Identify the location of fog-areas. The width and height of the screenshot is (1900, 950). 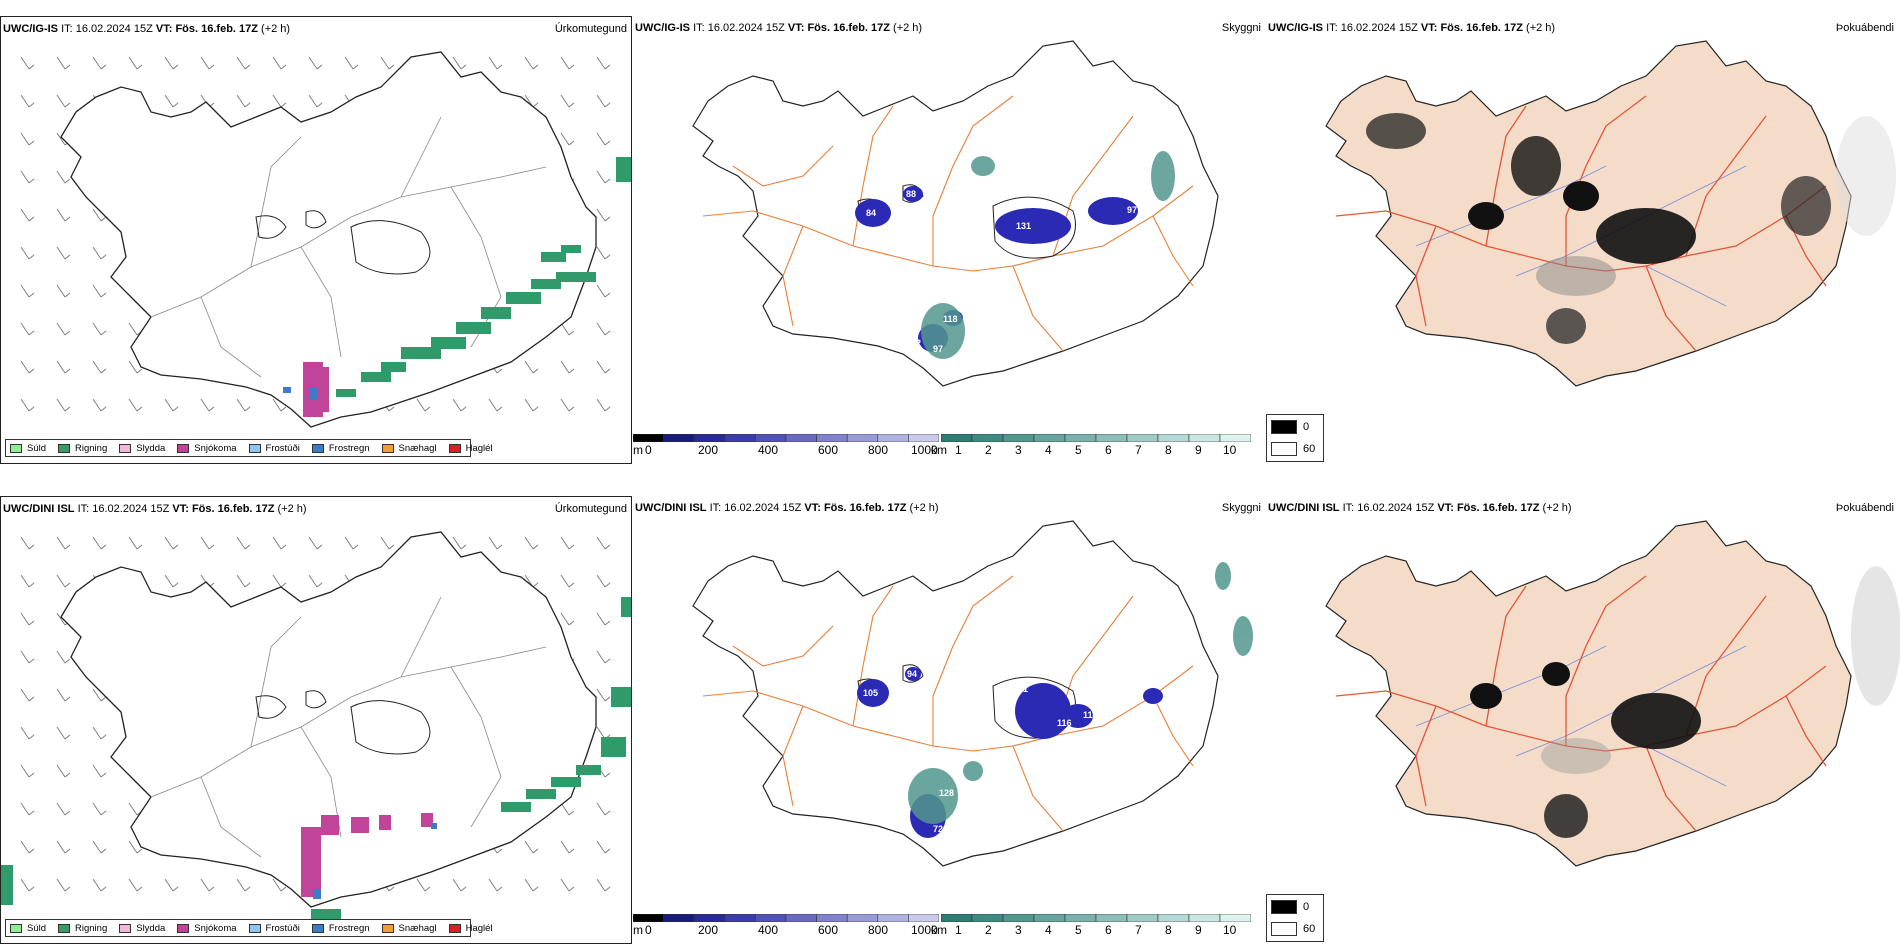
(1685, 702).